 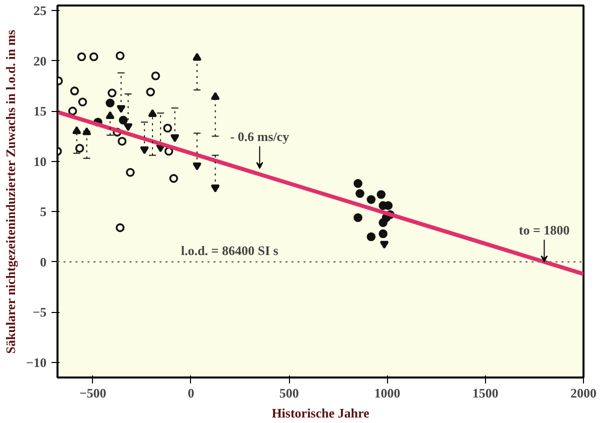 I want to click on x-tick-label: 0, so click(x=191, y=393).